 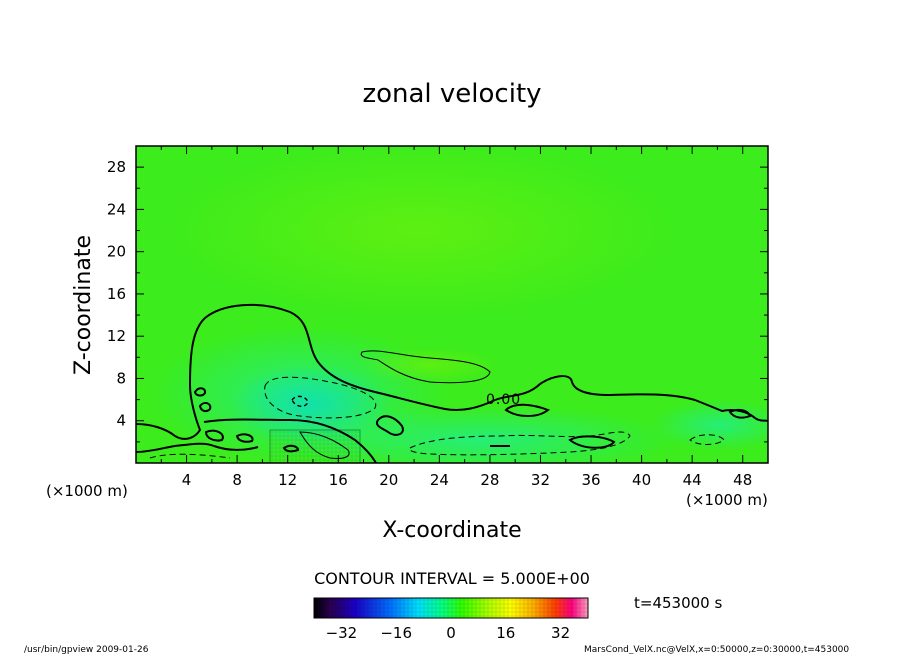 I want to click on time-label: t=453000 s, so click(x=678, y=603).